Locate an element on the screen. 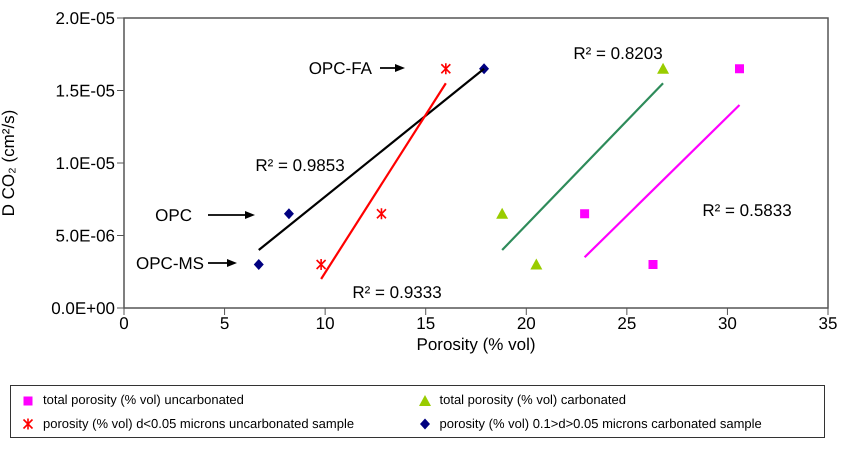 The image size is (841, 459). y-axis-title: D CO₂ (cm²/s) is located at coordinates (9, 163).